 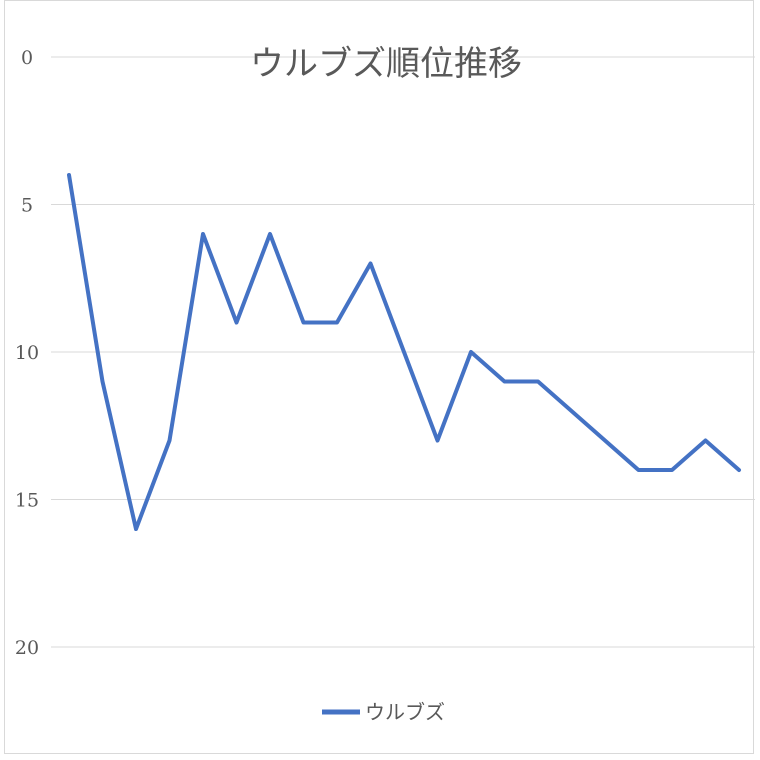 What do you see at coordinates (386, 64) in the screenshot?
I see `chart-title: ウルブズ順位推移` at bounding box center [386, 64].